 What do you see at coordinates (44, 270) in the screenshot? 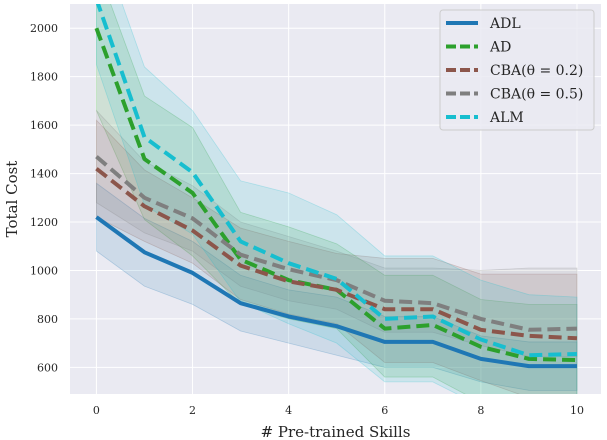
I see `y-tick-label: 1000` at bounding box center [44, 270].